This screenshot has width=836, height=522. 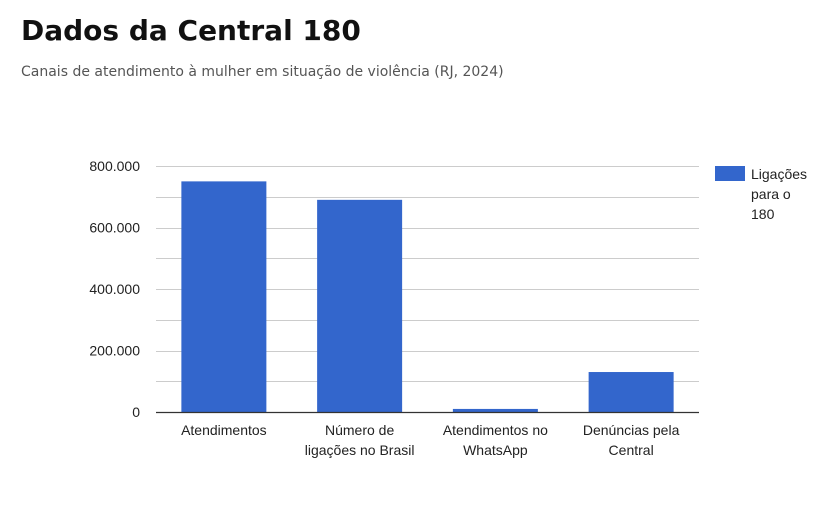 I want to click on legend-label-line: 180, so click(x=763, y=214).